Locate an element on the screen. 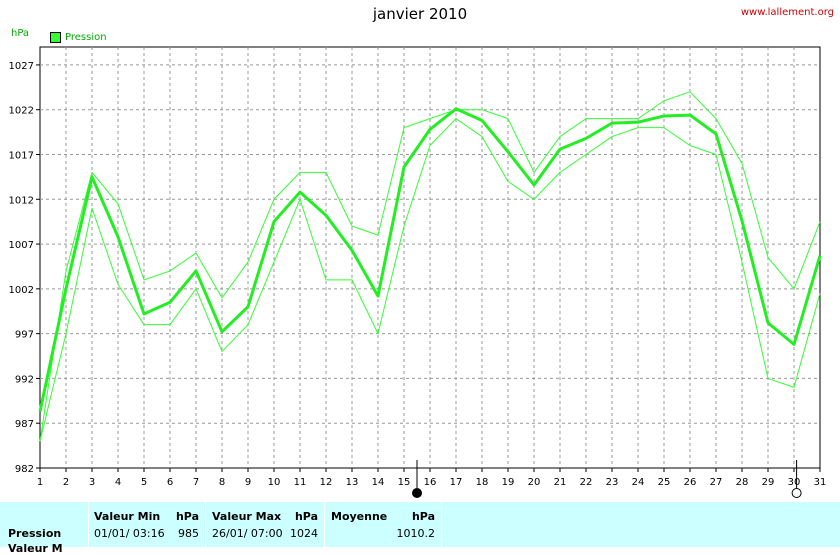  max-date: 26/01/ 07:00 is located at coordinates (247, 533).